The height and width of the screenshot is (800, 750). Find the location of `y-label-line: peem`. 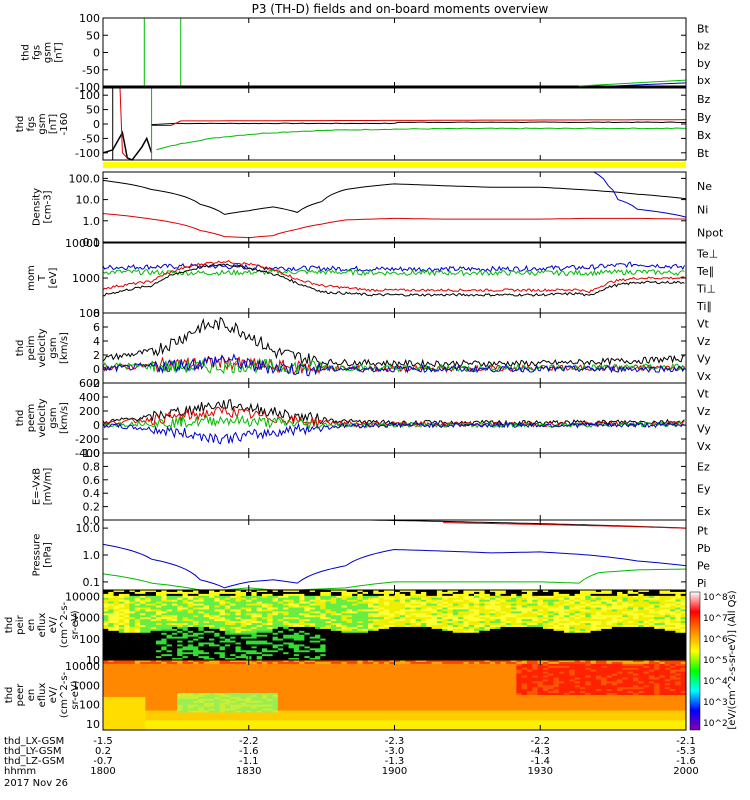

y-label-line: peem is located at coordinates (31, 418).